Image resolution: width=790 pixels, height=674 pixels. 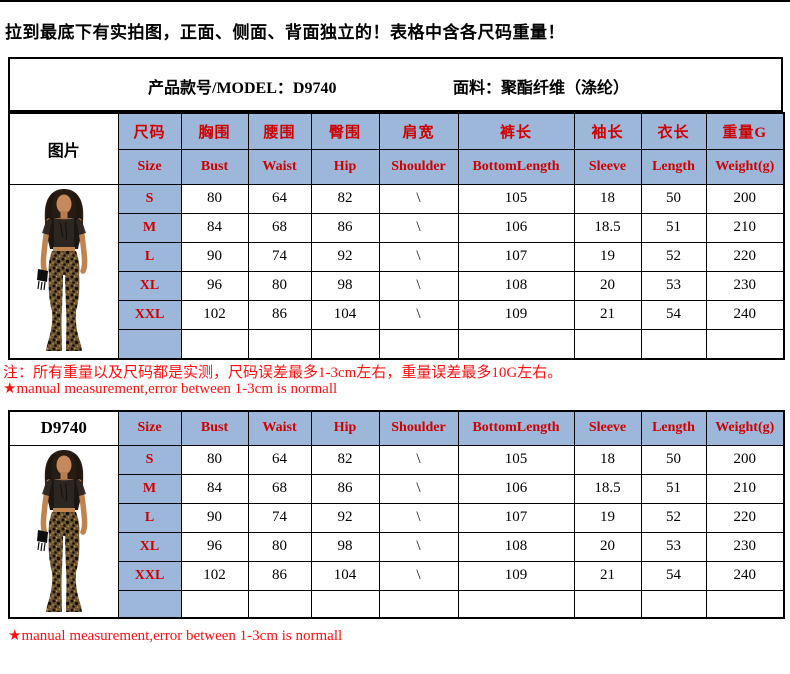 I want to click on size-cell: M, so click(x=149, y=488).